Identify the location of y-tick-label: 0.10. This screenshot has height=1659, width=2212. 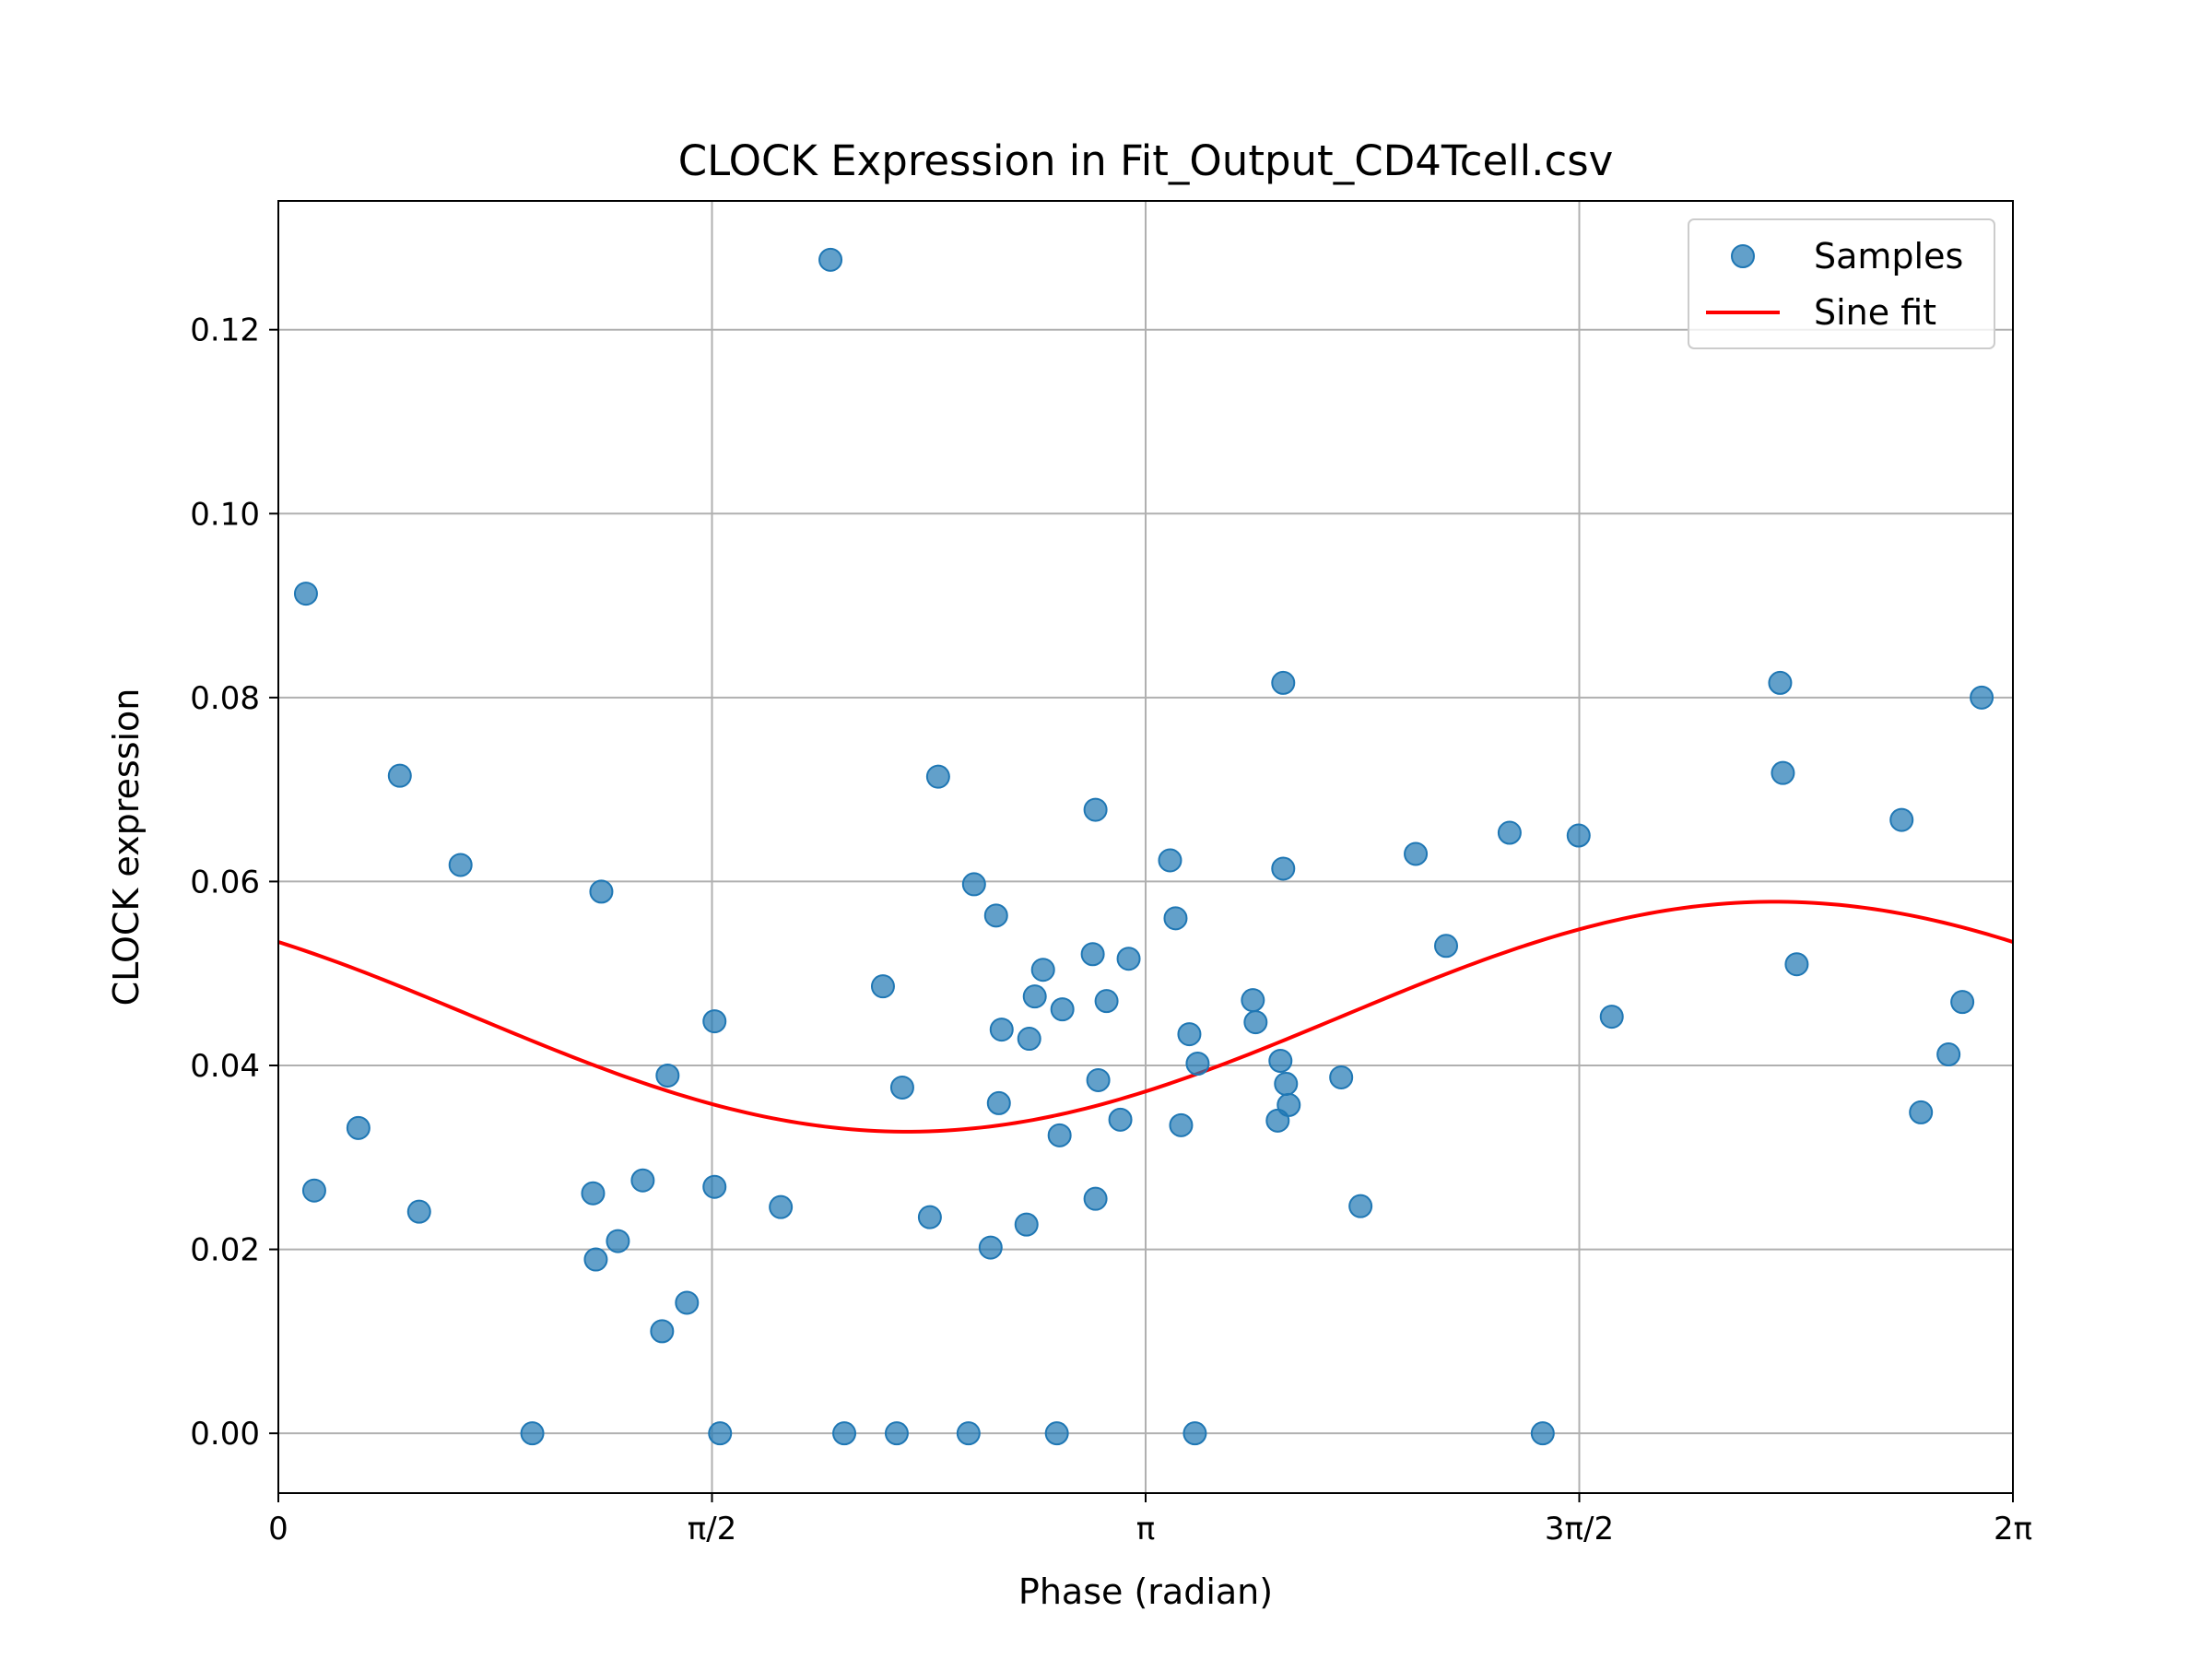
(225, 514).